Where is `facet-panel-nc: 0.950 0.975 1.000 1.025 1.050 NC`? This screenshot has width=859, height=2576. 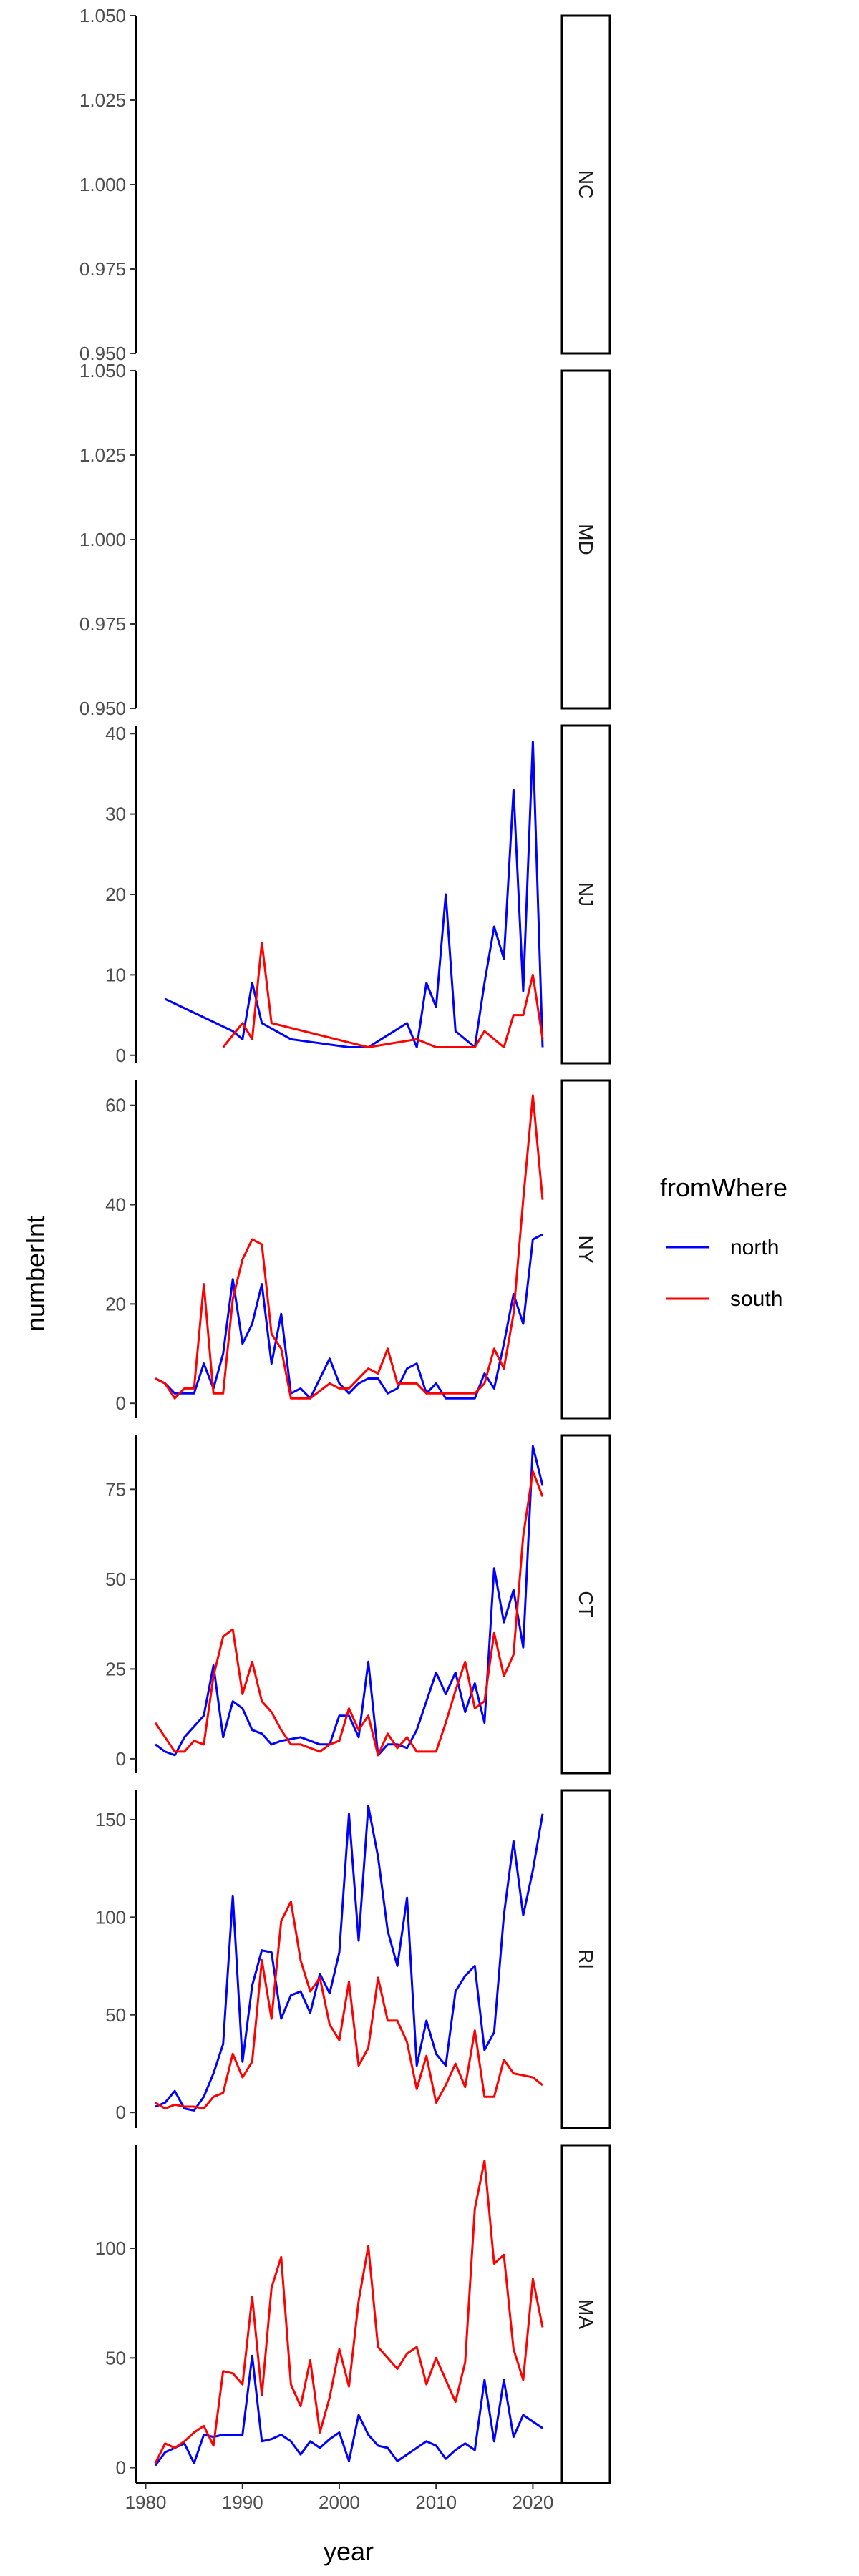
facet-panel-nc: 0.950 0.975 1.000 1.025 1.050 NC is located at coordinates (345, 184).